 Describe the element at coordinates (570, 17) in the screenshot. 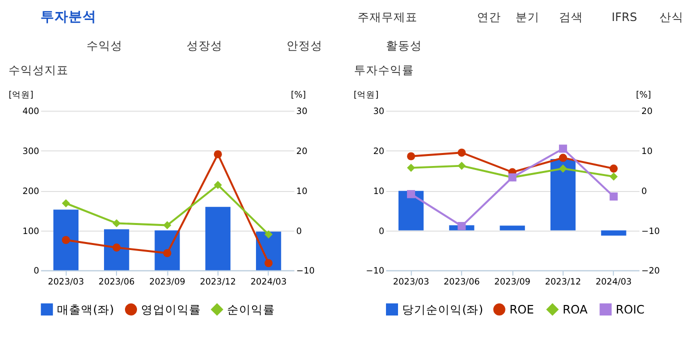

I see `text: 검색` at that location.